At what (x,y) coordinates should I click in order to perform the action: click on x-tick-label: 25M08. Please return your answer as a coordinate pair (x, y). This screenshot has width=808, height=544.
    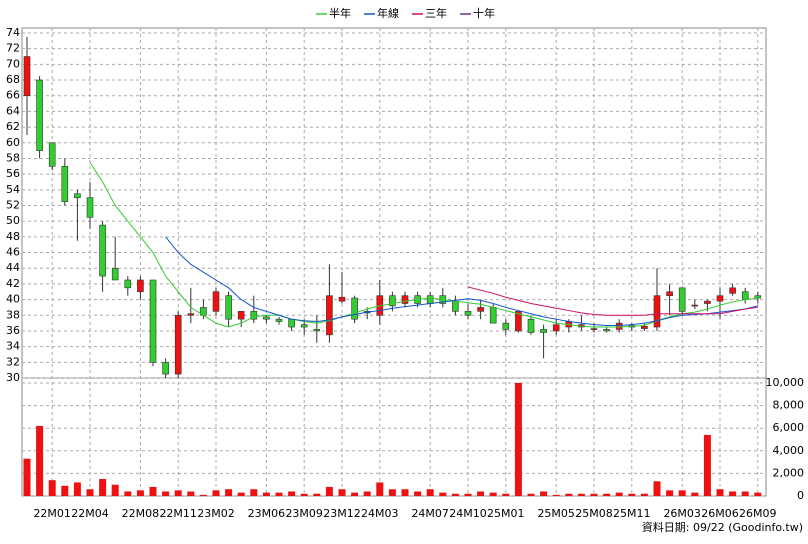
    Looking at the image, I should click on (594, 513).